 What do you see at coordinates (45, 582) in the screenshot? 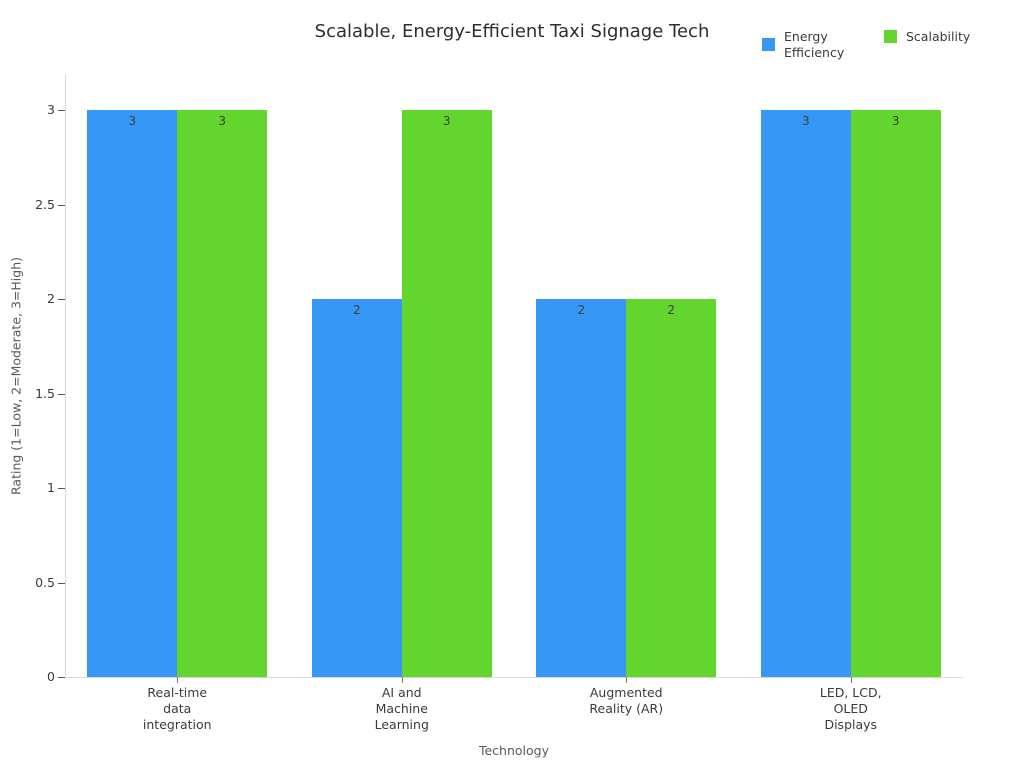
I see `y-tick-label: 0.5` at bounding box center [45, 582].